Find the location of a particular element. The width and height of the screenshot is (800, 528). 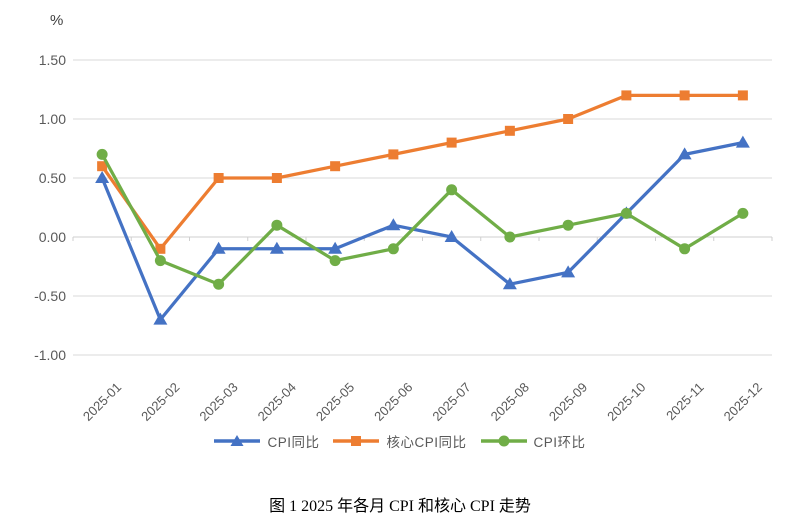

legend-item-2: 核心CPI同比 is located at coordinates (399, 441).